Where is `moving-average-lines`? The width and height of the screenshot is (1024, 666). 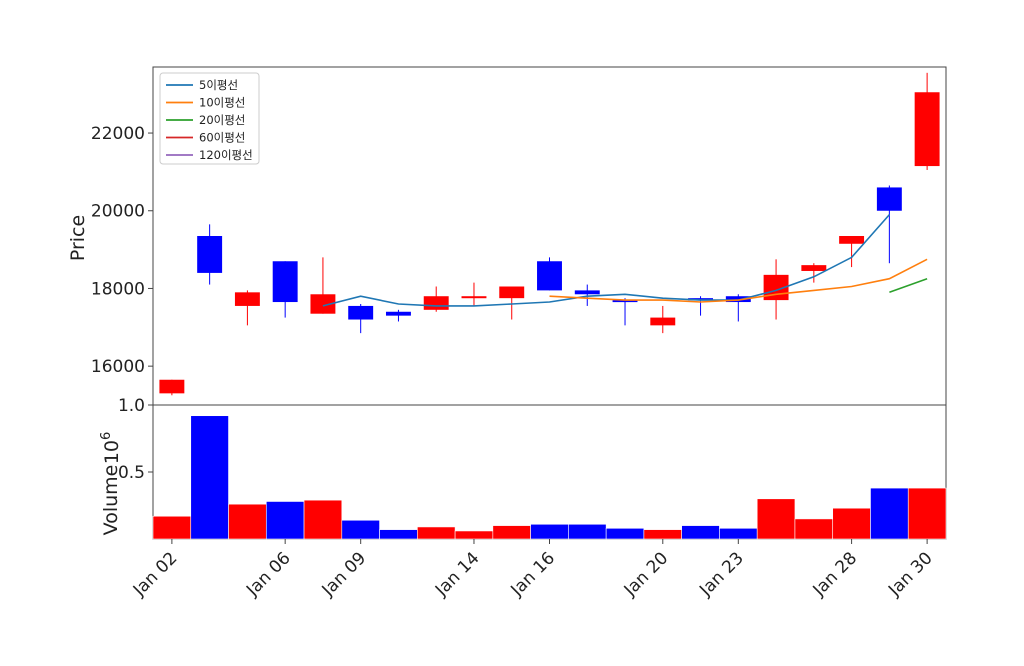 moving-average-lines is located at coordinates (625, 260).